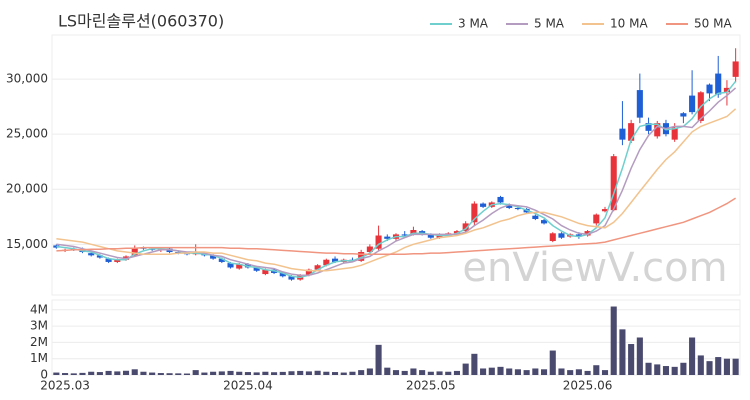 Image resolution: width=750 pixels, height=400 pixels. Describe the element at coordinates (396, 226) in the screenshot. I see `ma-line` at that location.